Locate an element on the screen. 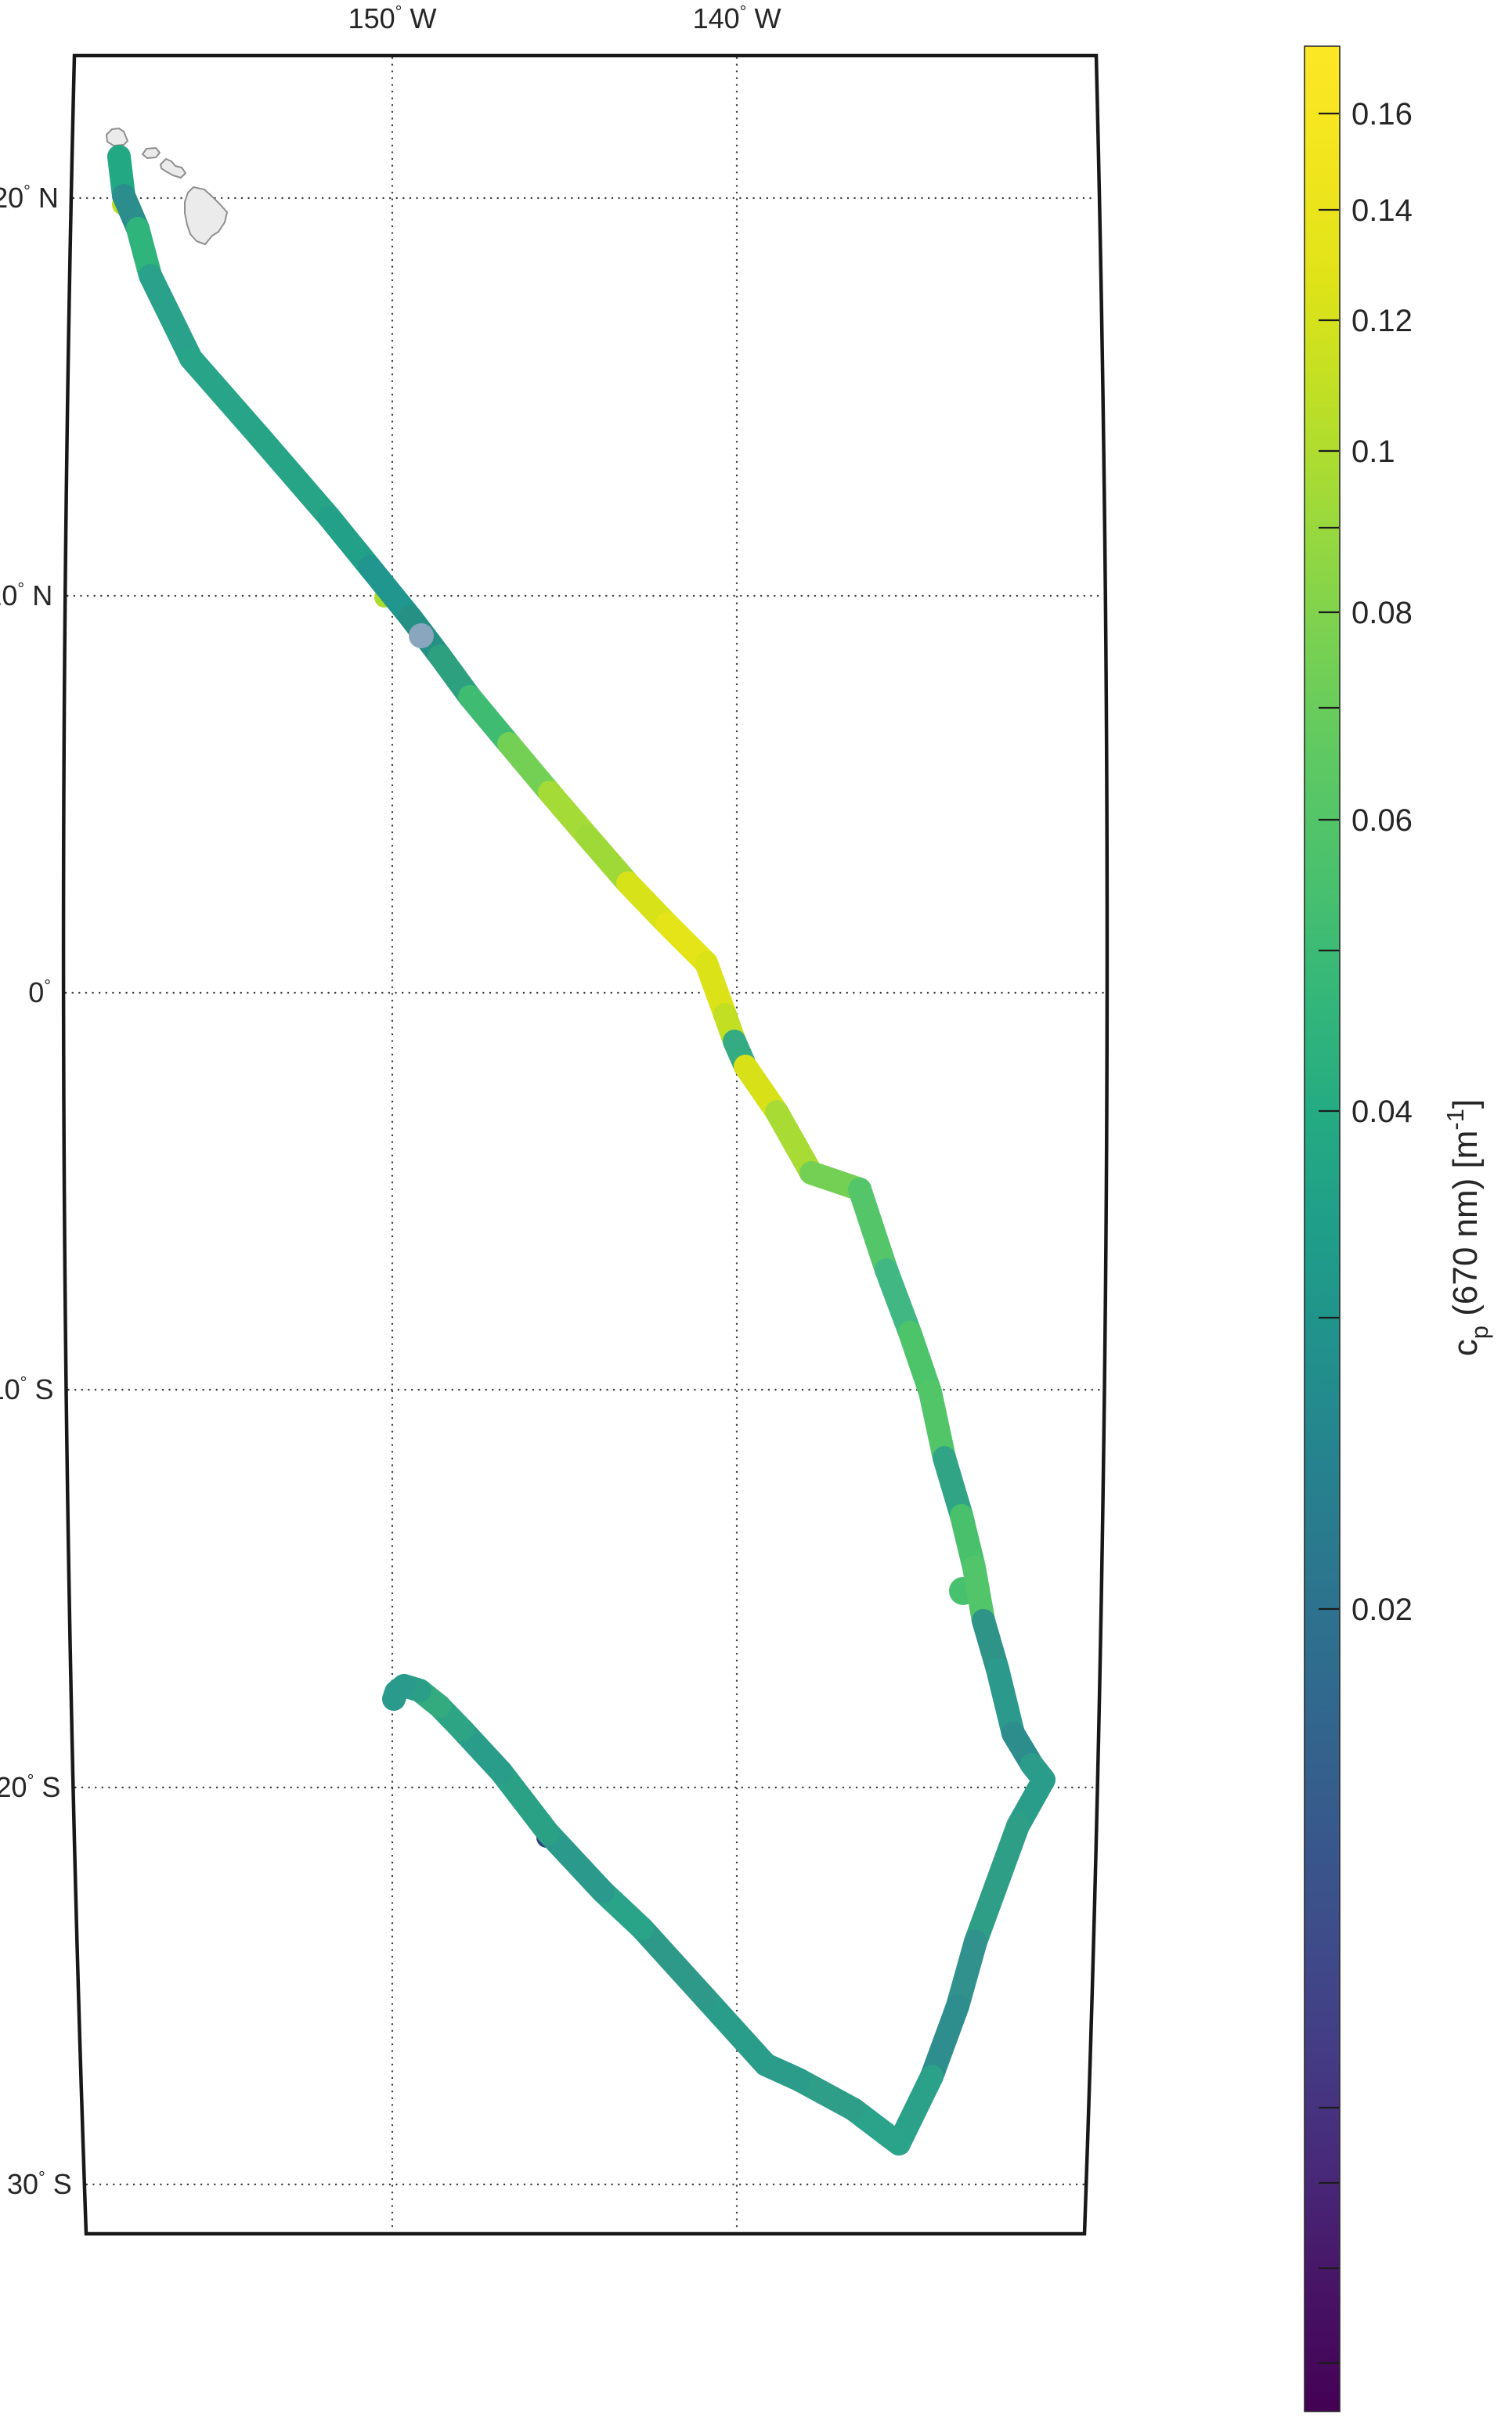 This screenshot has height=2417, width=1512. colorbar-tick-label: 0.14 is located at coordinates (1382, 210).